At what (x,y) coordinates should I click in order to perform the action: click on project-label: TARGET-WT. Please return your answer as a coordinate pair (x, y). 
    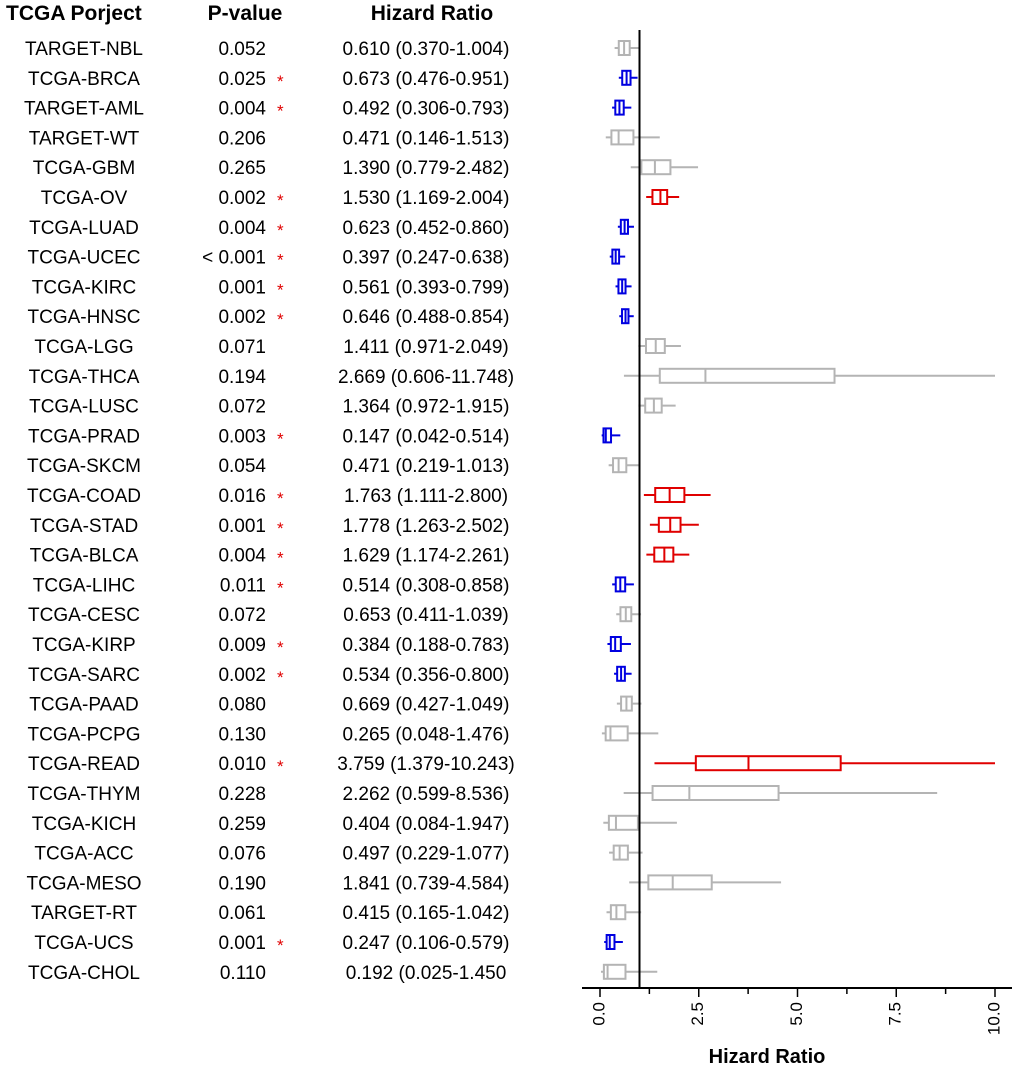
    Looking at the image, I should click on (84, 138).